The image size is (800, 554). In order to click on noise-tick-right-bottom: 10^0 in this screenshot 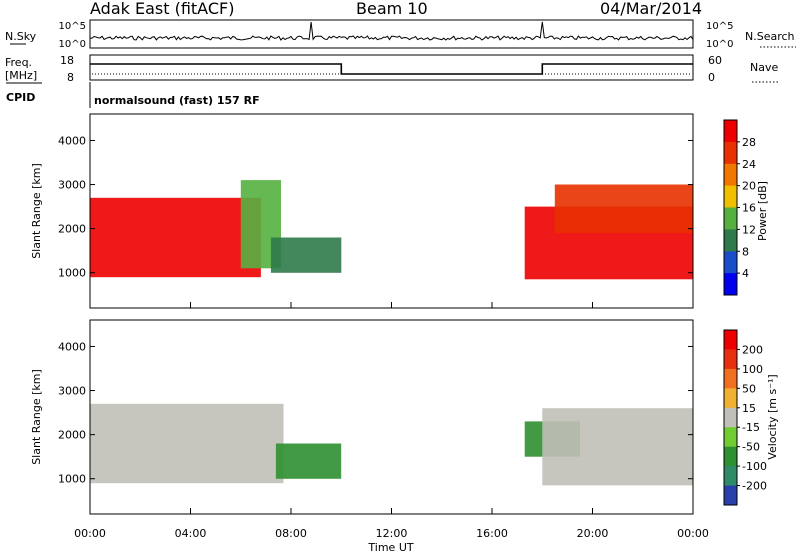, I will do `click(719, 44)`.